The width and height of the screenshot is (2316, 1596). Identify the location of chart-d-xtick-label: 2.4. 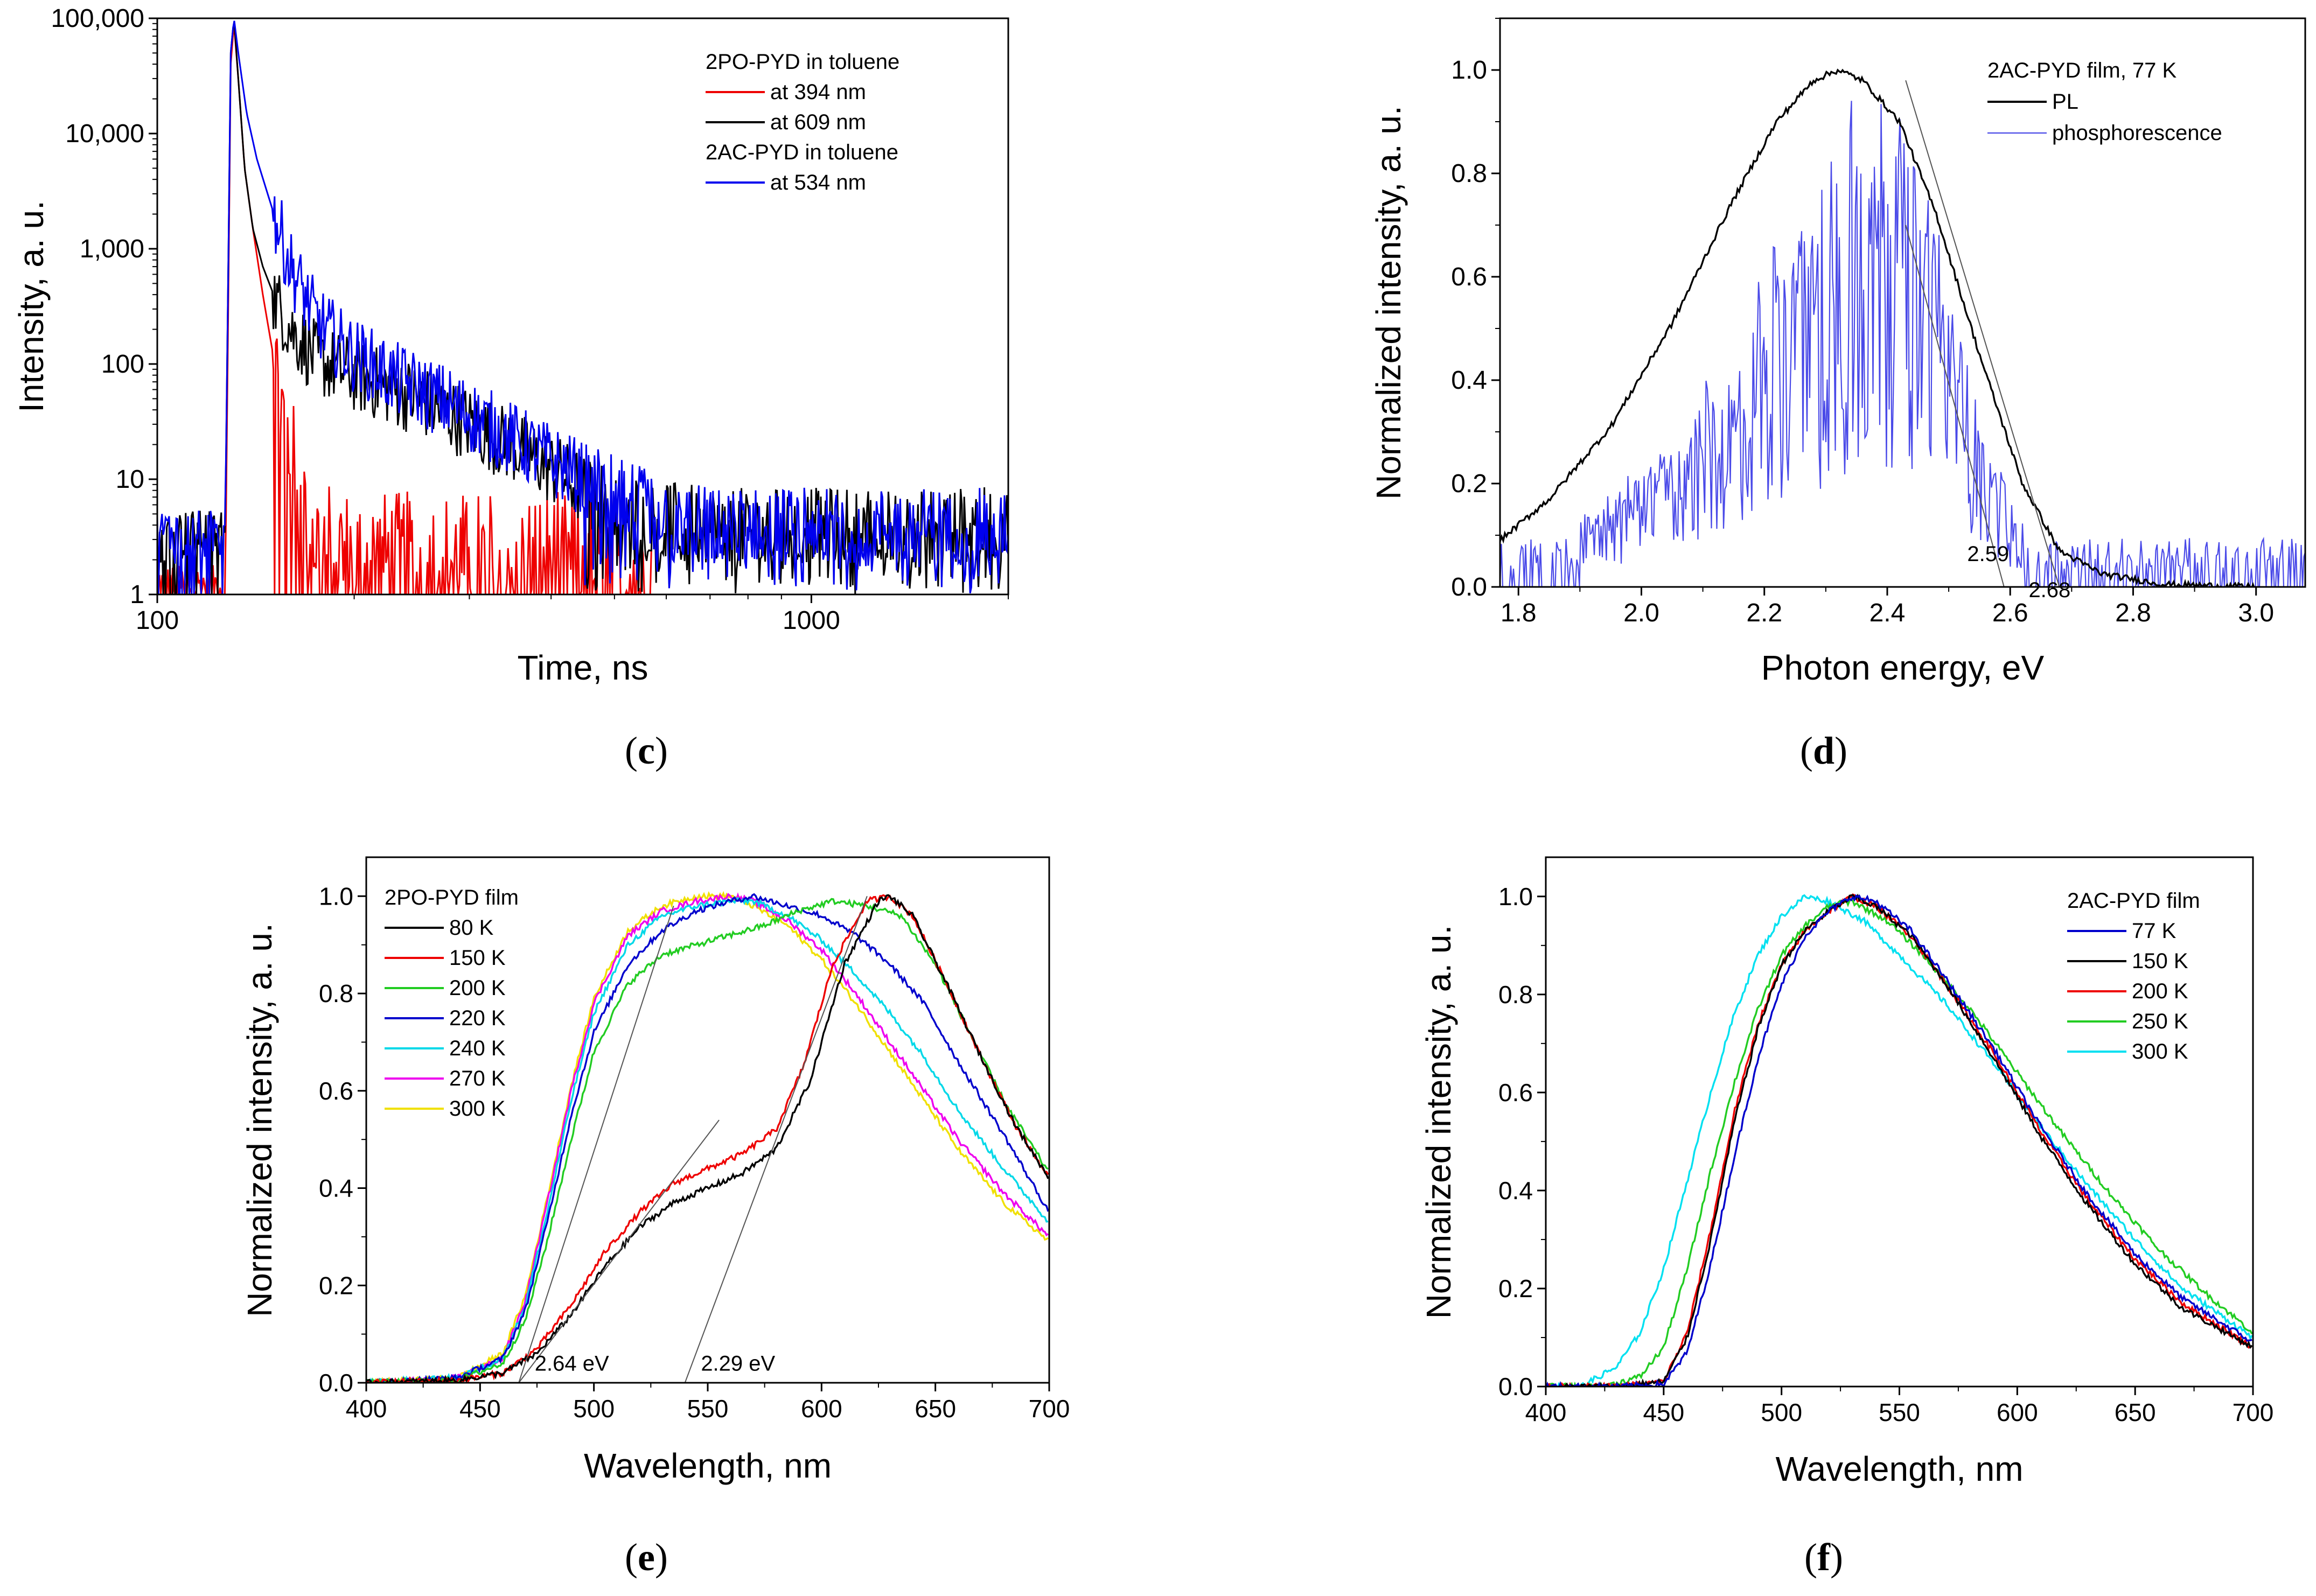
(1887, 613).